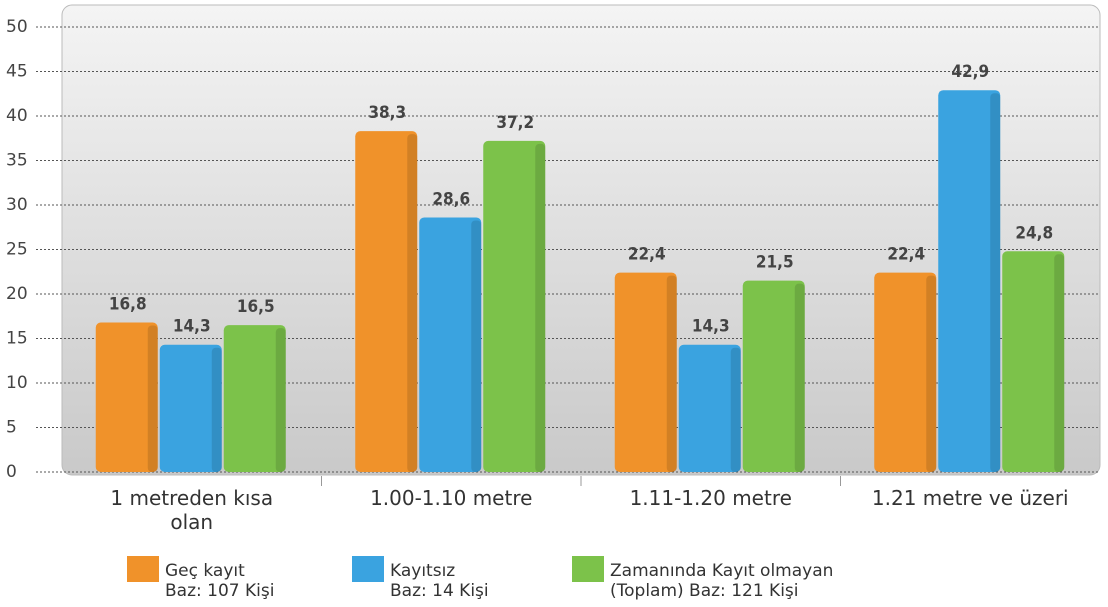  What do you see at coordinates (387, 113) in the screenshot?
I see `value-label: 38,3` at bounding box center [387, 113].